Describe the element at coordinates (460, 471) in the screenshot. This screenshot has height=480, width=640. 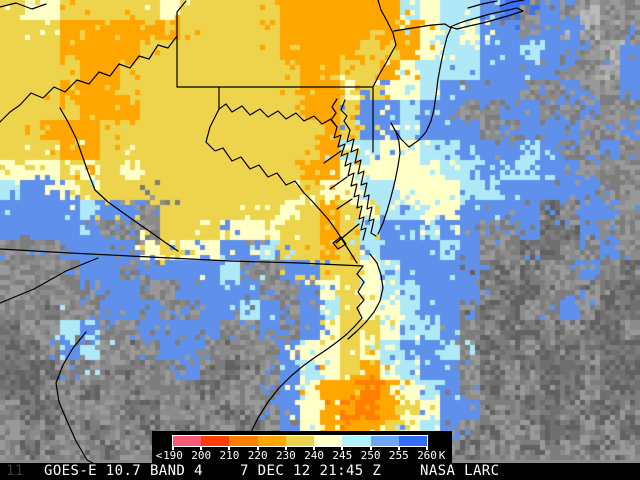
I see `agency-credit: NASA LARC` at that location.